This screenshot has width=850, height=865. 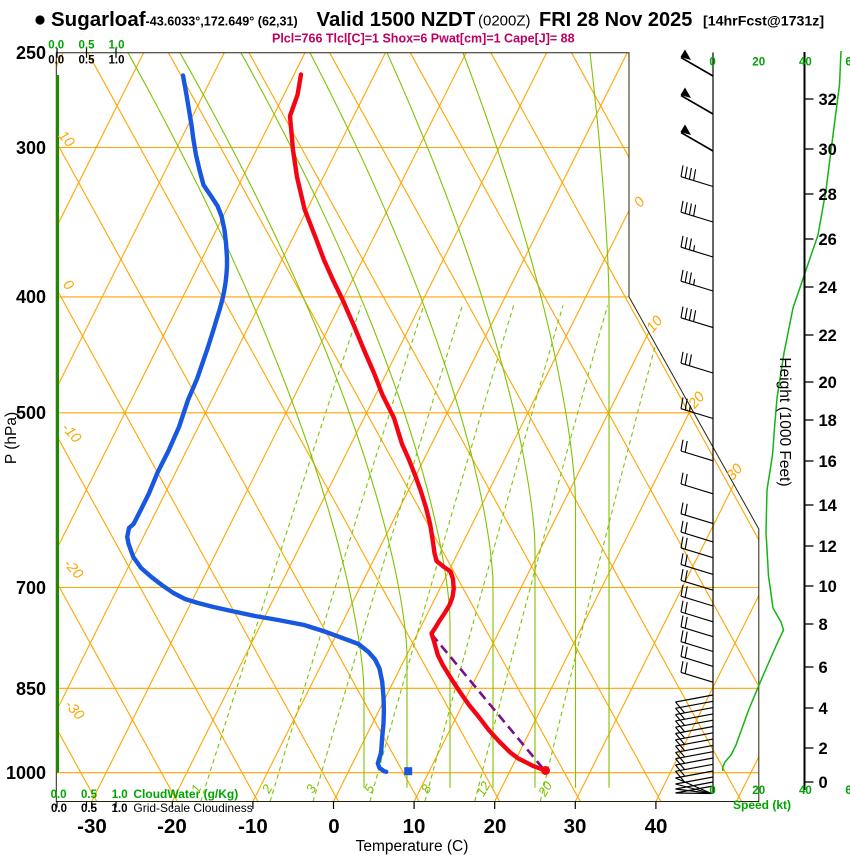 What do you see at coordinates (828, 100) in the screenshot?
I see `svg-text: 32` at bounding box center [828, 100].